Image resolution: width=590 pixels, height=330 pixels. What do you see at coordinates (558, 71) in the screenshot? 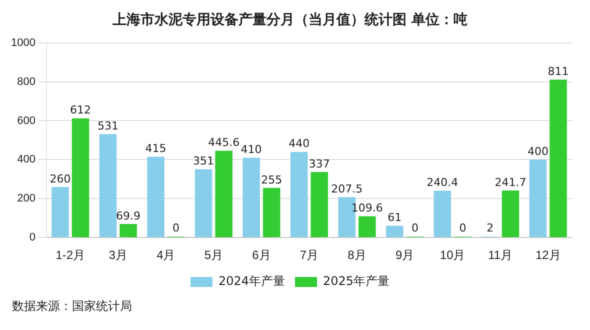
I see `data-label: 811` at bounding box center [558, 71].